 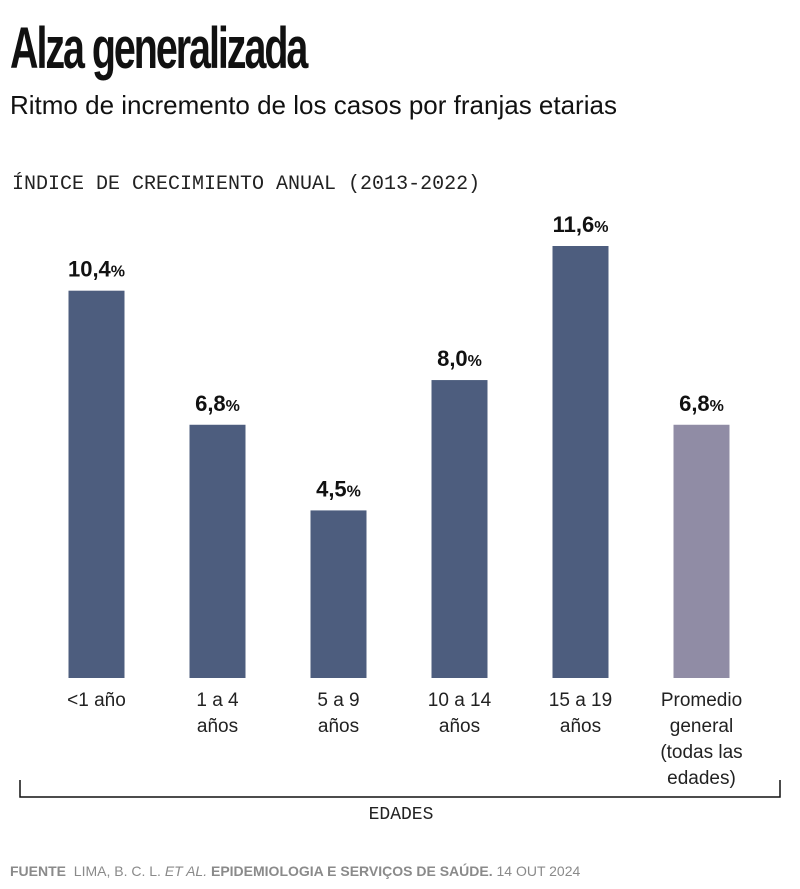 I want to click on chart-title: Alza generalizada, so click(x=159, y=48).